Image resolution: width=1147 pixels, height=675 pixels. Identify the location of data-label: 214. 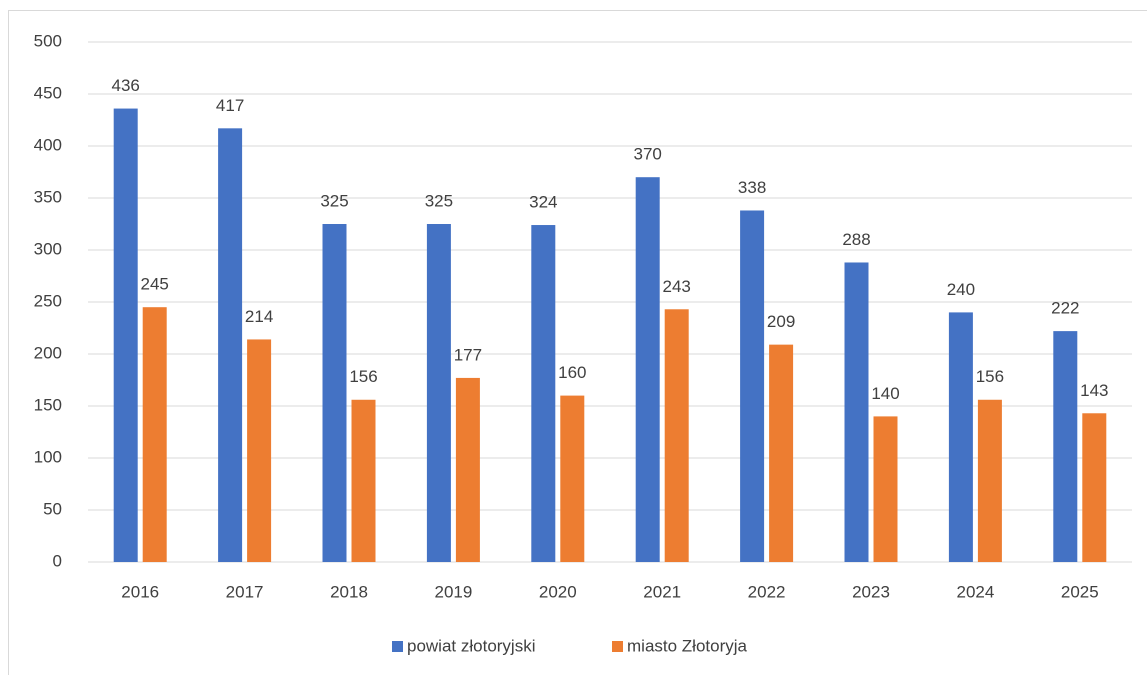
(259, 316).